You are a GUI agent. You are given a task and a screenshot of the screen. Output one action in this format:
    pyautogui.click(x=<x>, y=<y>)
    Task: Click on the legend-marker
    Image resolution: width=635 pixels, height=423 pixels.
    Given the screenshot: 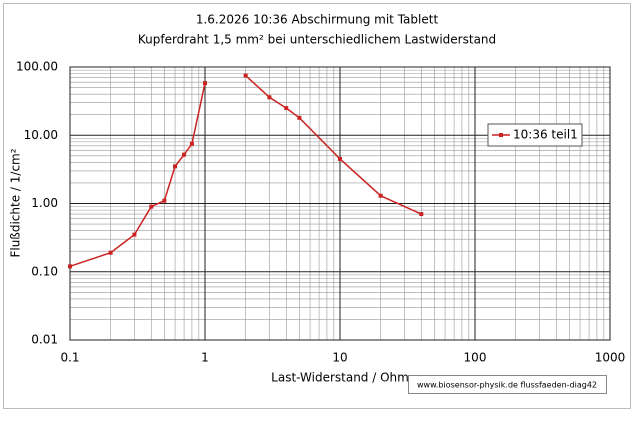 What is the action you would take?
    pyautogui.click(x=501, y=135)
    